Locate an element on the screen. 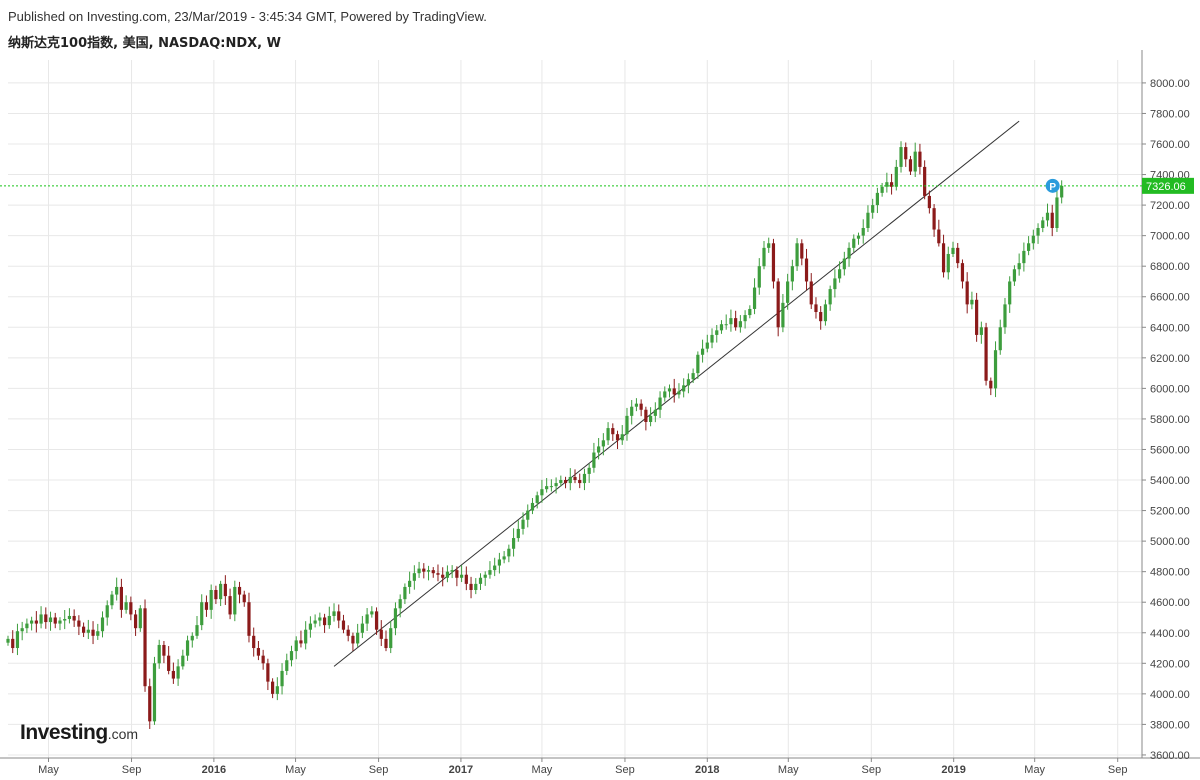 The width and height of the screenshot is (1200, 780). price-tick-label: 3800.00 is located at coordinates (1170, 725).